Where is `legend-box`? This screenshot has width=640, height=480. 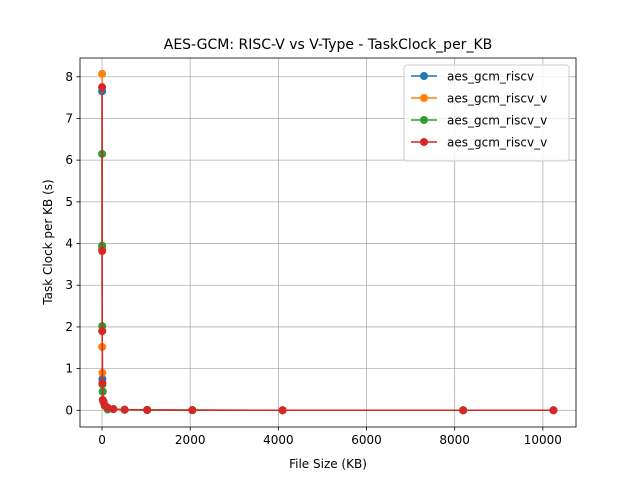
legend-box is located at coordinates (486, 113).